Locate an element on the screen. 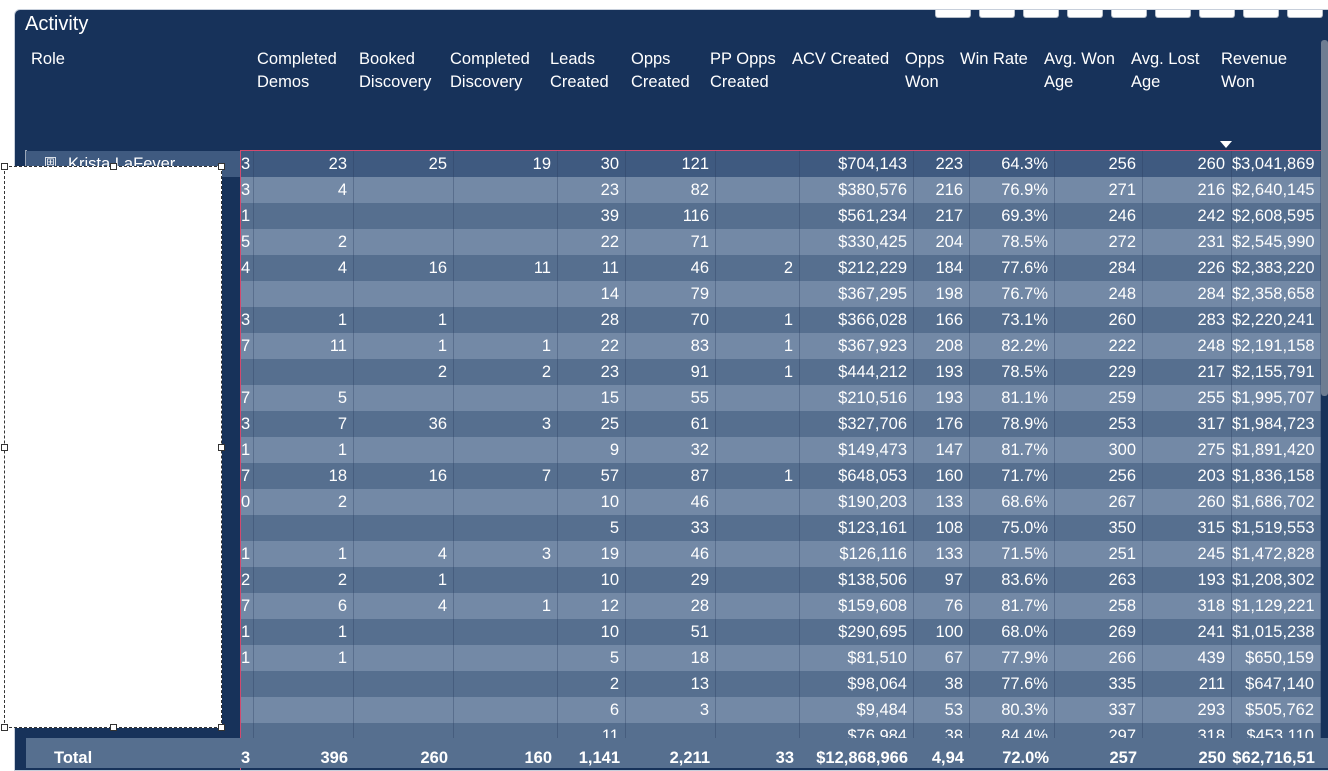 The height and width of the screenshot is (771, 1328). cell-avg-won-age: 271 is located at coordinates (1099, 190).